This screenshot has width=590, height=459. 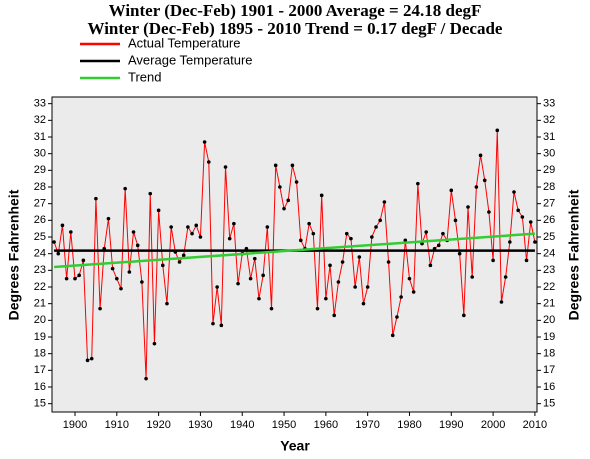 I want to click on x-tick-label: 1980, so click(x=409, y=425).